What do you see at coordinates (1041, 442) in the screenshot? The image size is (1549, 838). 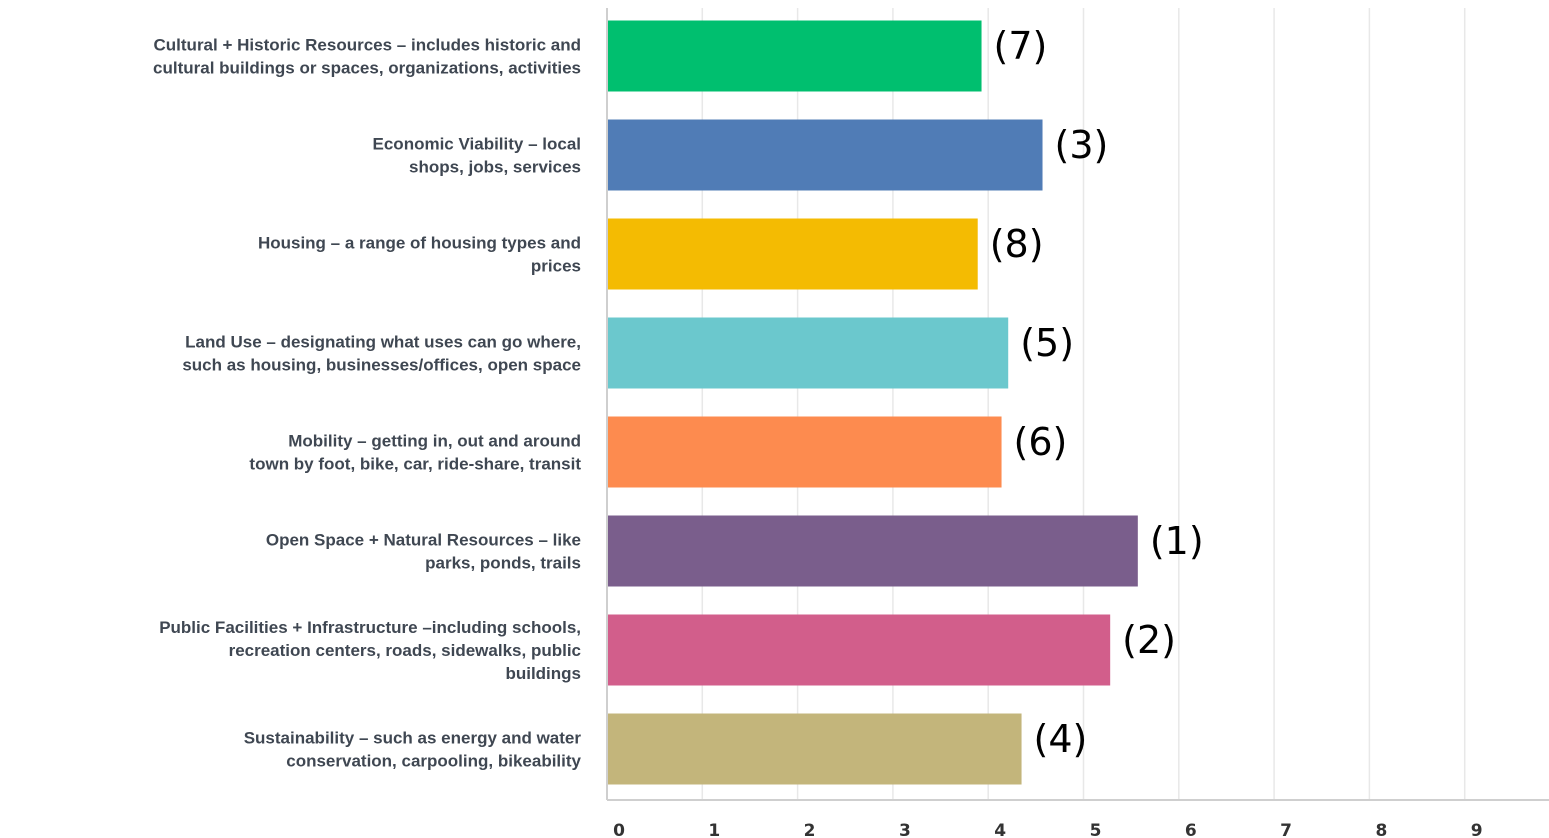 I see `rank-label: (6)` at bounding box center [1041, 442].